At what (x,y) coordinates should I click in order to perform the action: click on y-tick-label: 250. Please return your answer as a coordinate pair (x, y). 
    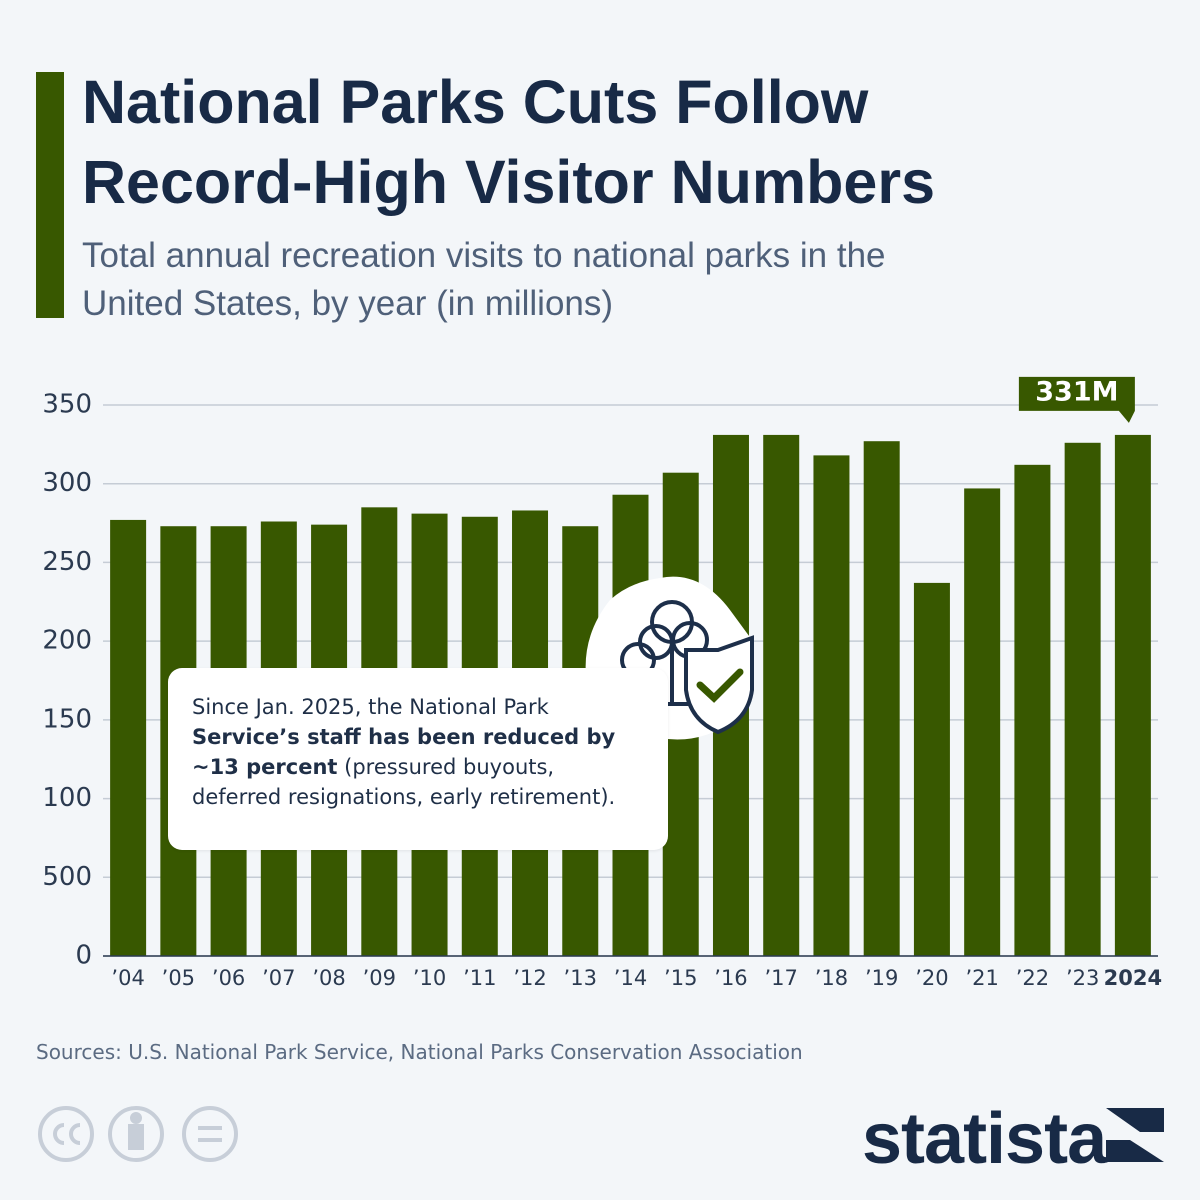
    Looking at the image, I should click on (67, 562).